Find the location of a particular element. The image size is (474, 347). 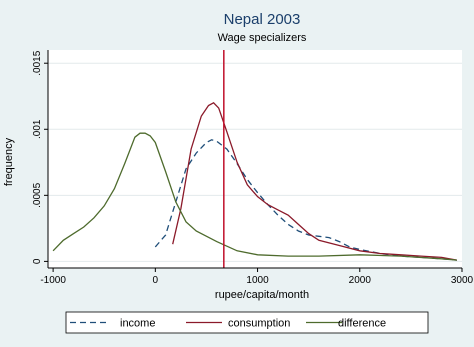

x-tick-label: -1000 is located at coordinates (53, 280).